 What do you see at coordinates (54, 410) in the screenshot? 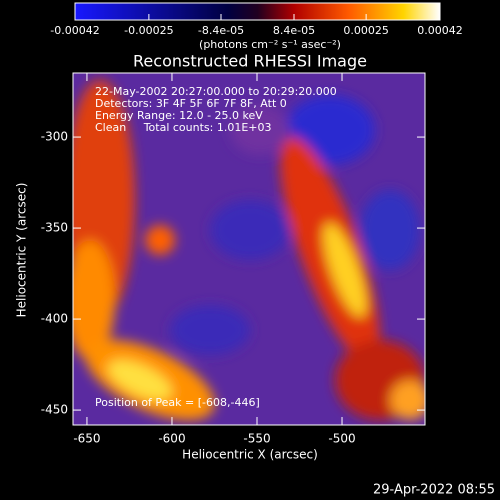
I see `y-tick-label: -450` at bounding box center [54, 410].